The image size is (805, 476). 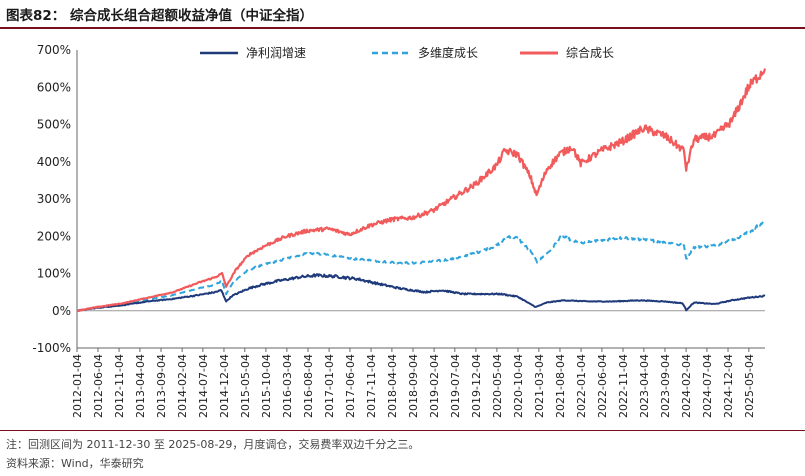 What do you see at coordinates (402, 28) in the screenshot?
I see `title-divider` at bounding box center [402, 28].